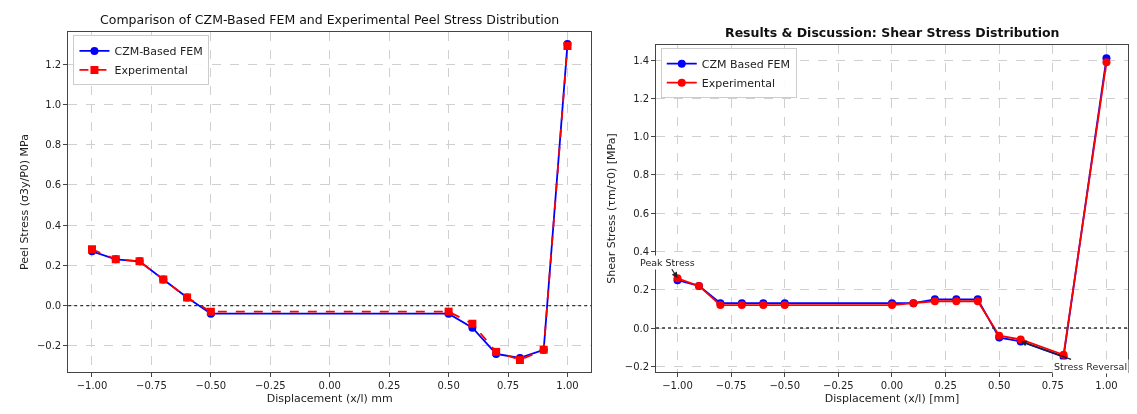 Image resolution: width=1137 pixels, height=414 pixels. Describe the element at coordinates (24, 202) in the screenshot. I see `y-axis-title: Peel Stress (σ3y/P0) MPa` at that location.